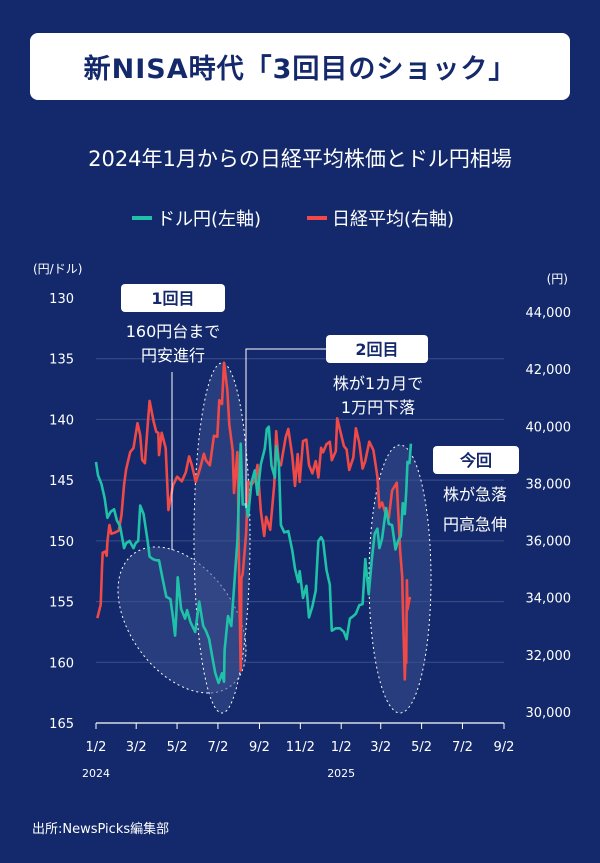 This screenshot has width=600, height=863. What do you see at coordinates (336, 421) in the screenshot?
I see `annotation-2: 2回目 株が1カ月で 1万円下落` at bounding box center [336, 421].